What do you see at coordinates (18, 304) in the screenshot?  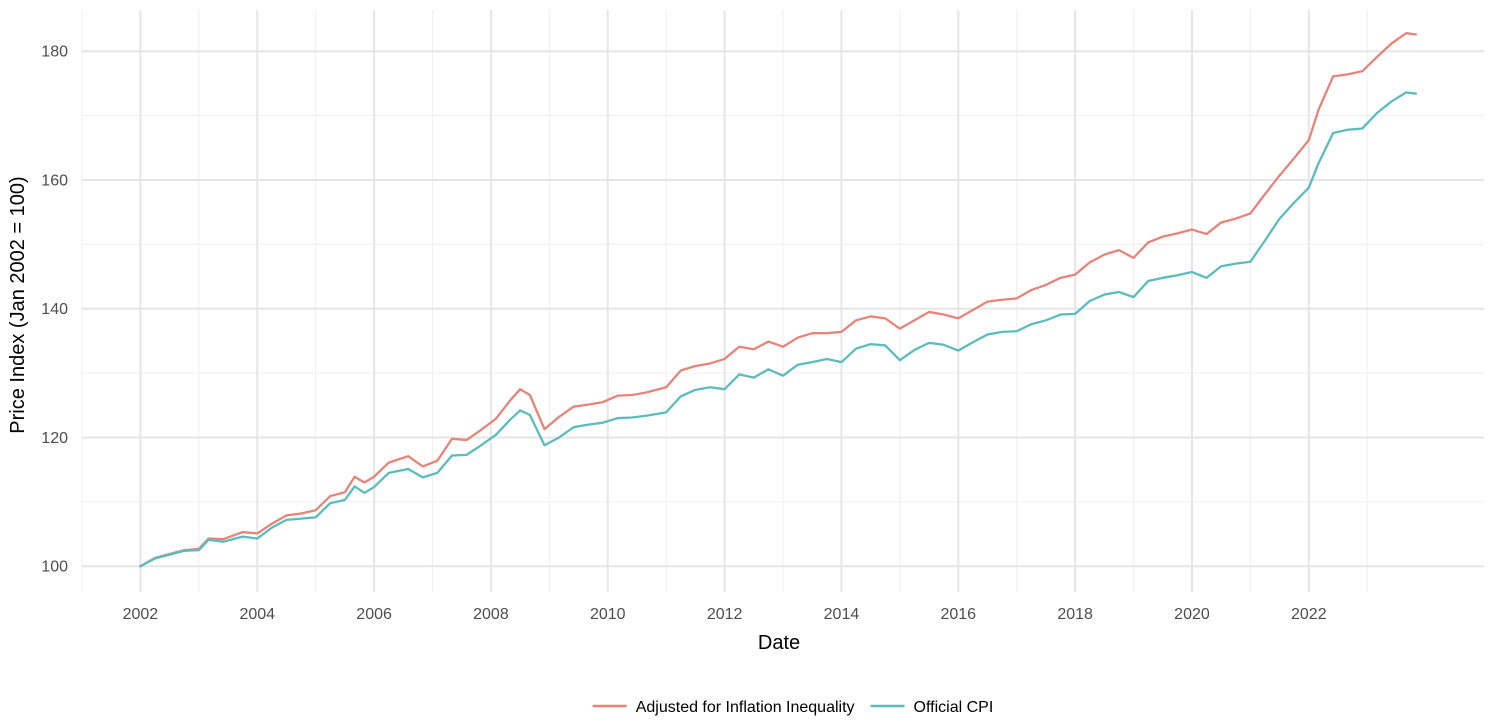 I see `y-axis-title: Price Index (Jan 2002 = 100)` at bounding box center [18, 304].